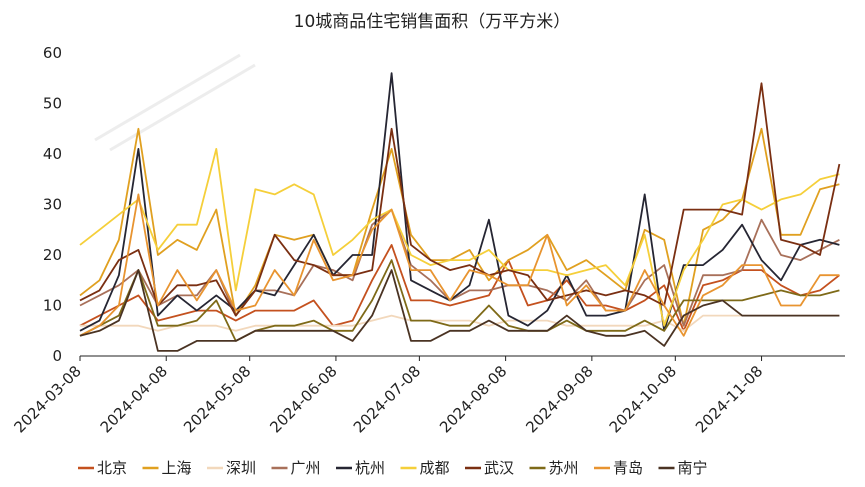  Describe the element at coordinates (241, 468) in the screenshot. I see `legend-label: 深圳` at that location.